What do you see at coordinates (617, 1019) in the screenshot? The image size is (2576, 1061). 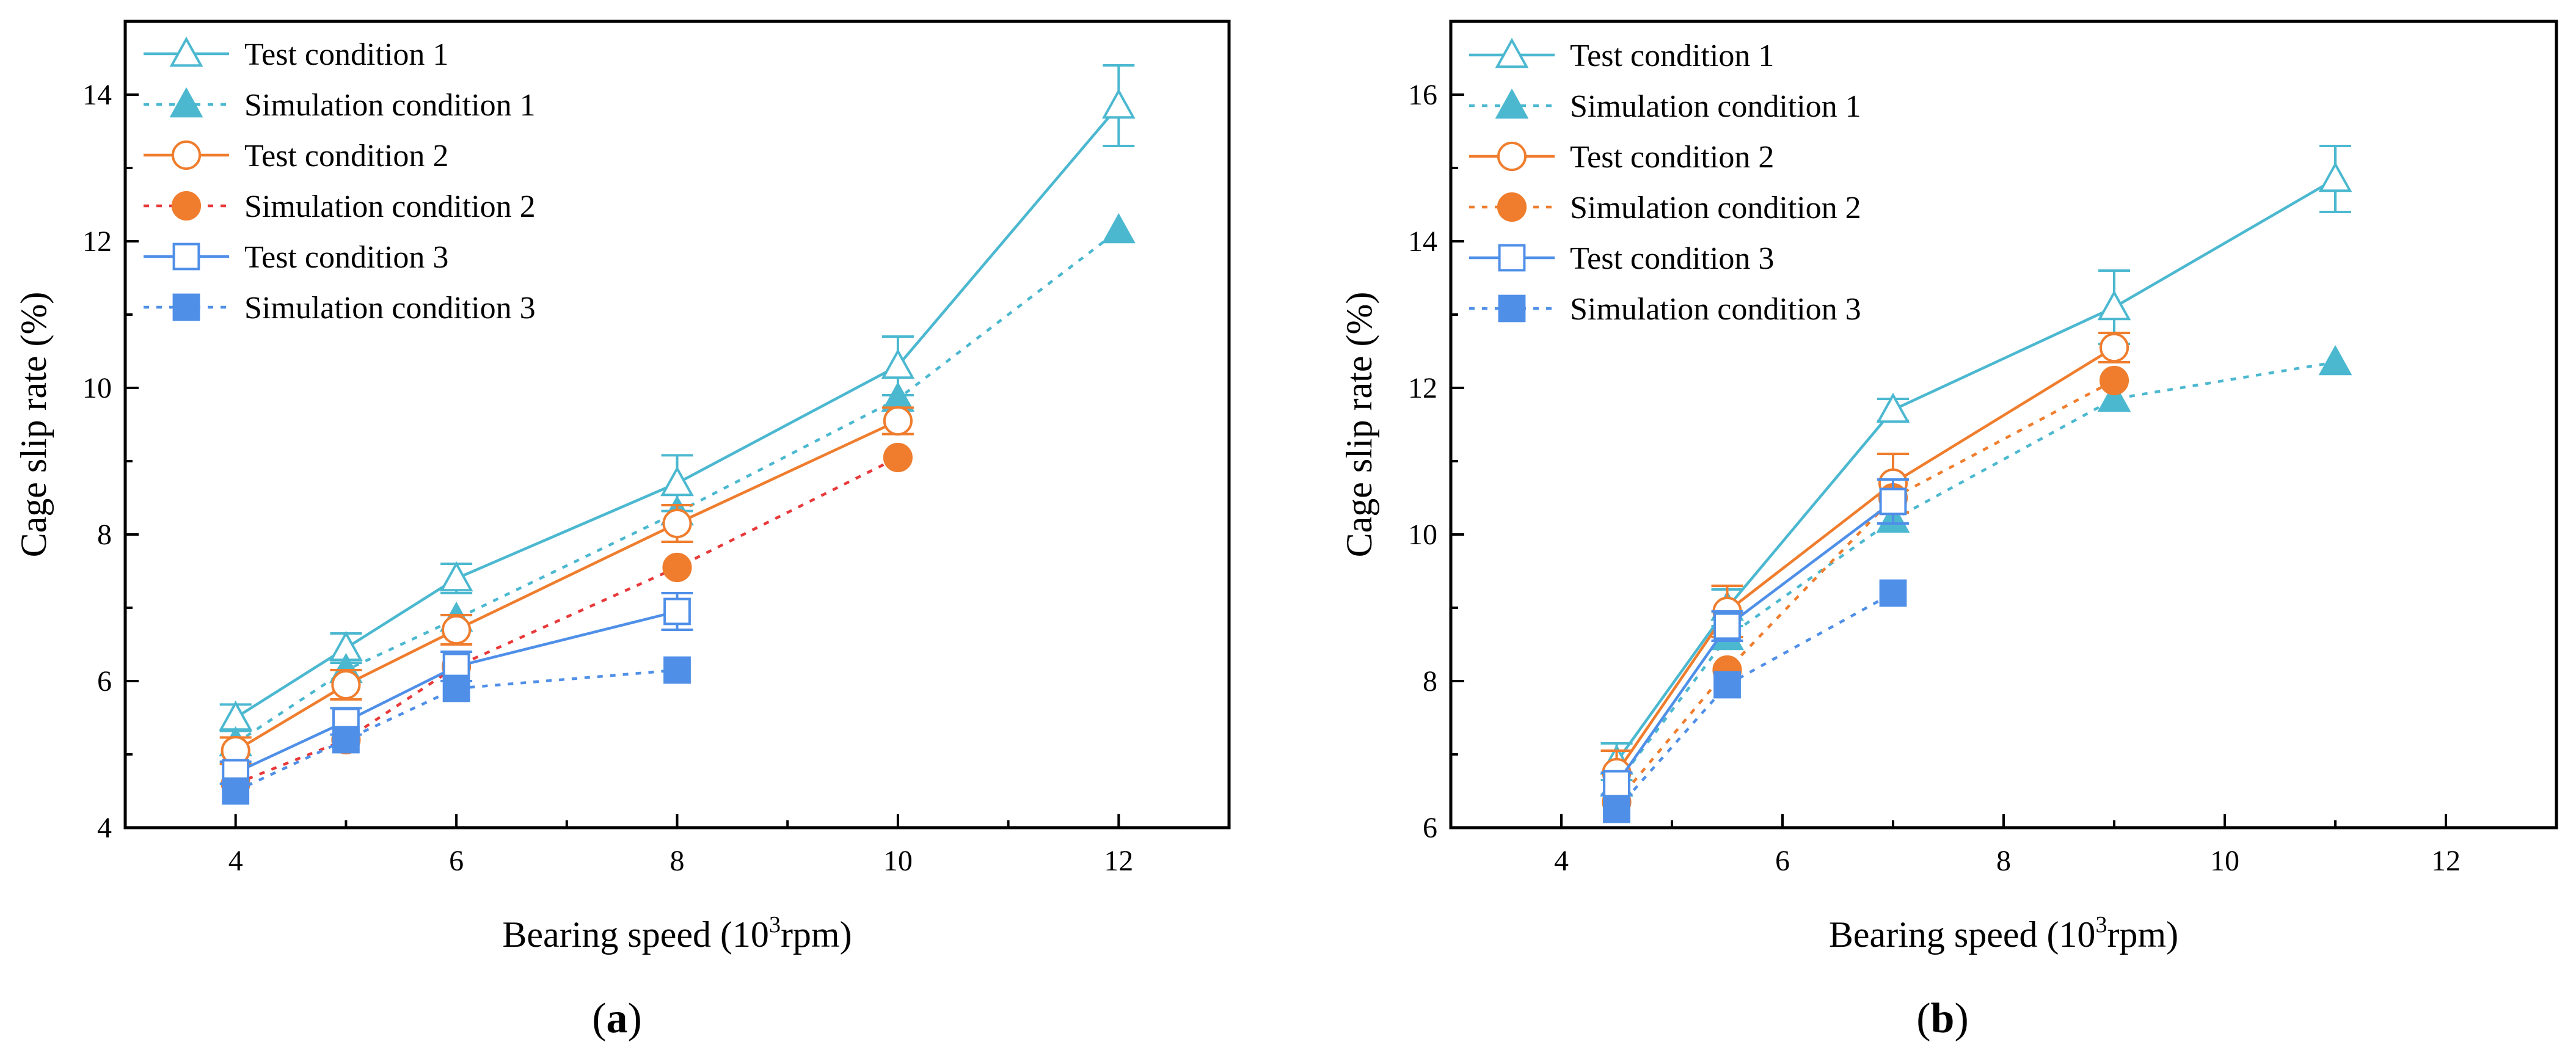 I see `panel-label: (a)` at bounding box center [617, 1019].